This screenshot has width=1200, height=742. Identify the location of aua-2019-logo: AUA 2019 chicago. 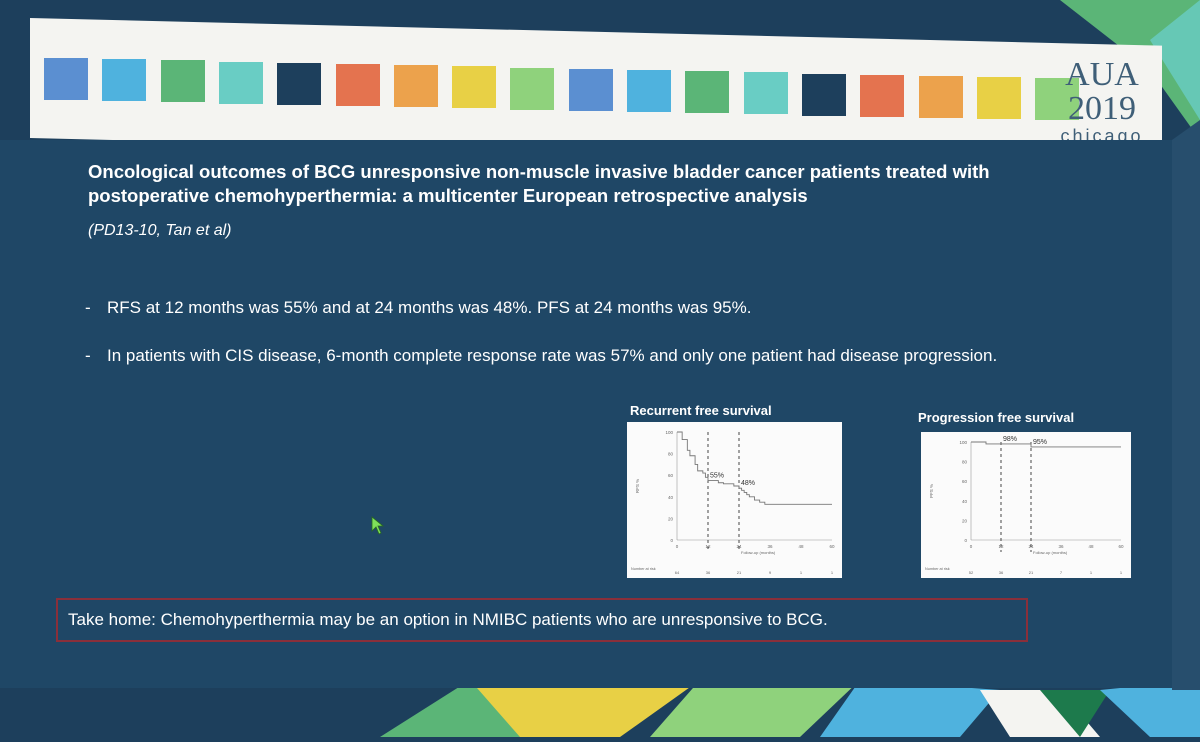
(1102, 102).